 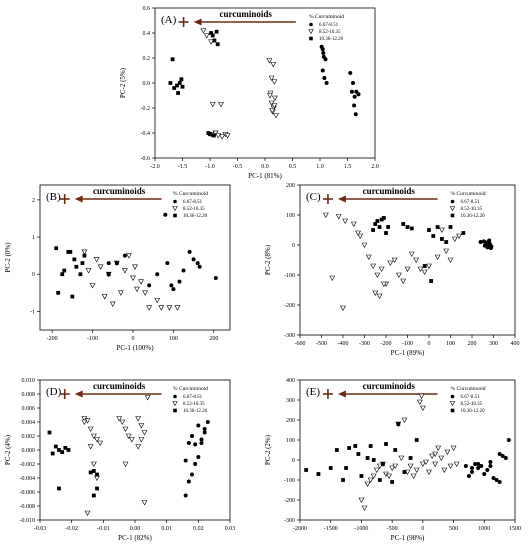 What do you see at coordinates (78, 199) in the screenshot?
I see `arrow-head` at bounding box center [78, 199].